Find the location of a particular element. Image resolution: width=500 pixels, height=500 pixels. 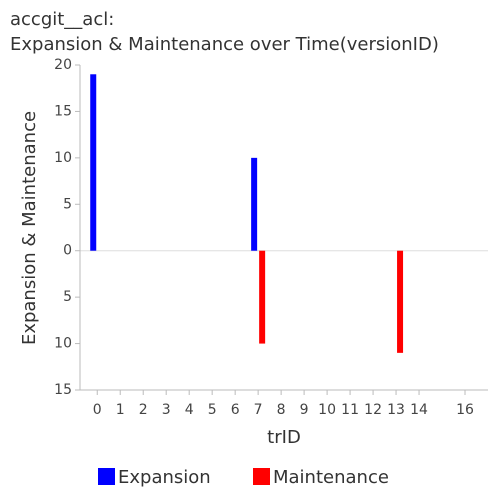

y-tick-label: 20 is located at coordinates (63, 65).